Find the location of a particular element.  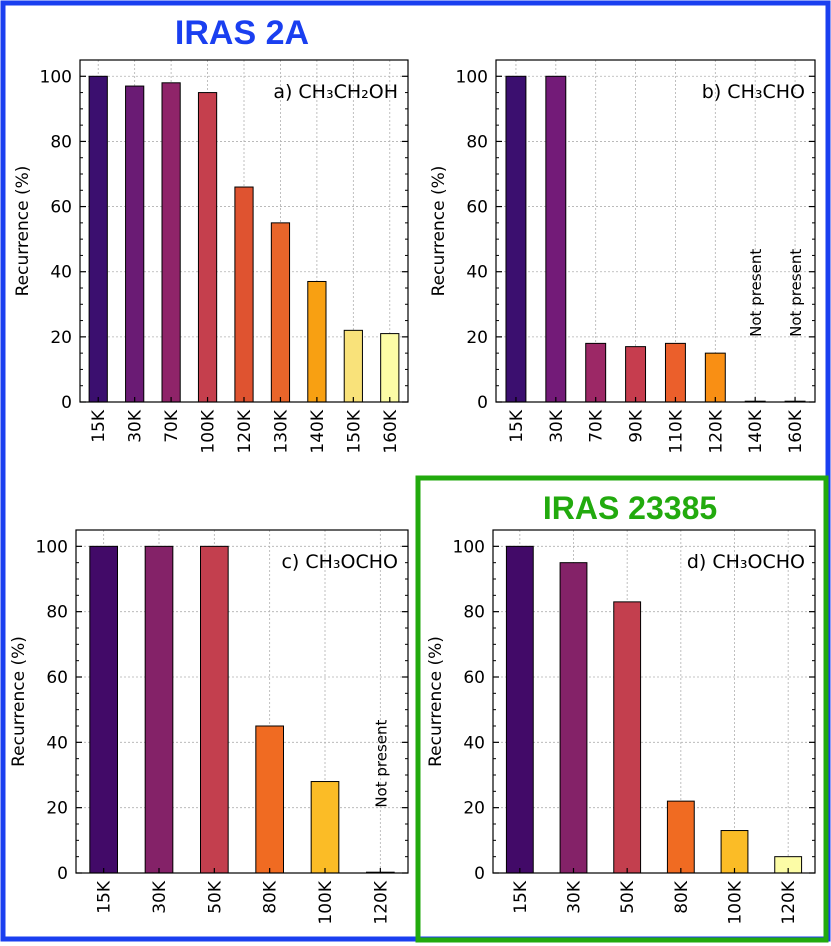

bar-160K is located at coordinates (390, 368).